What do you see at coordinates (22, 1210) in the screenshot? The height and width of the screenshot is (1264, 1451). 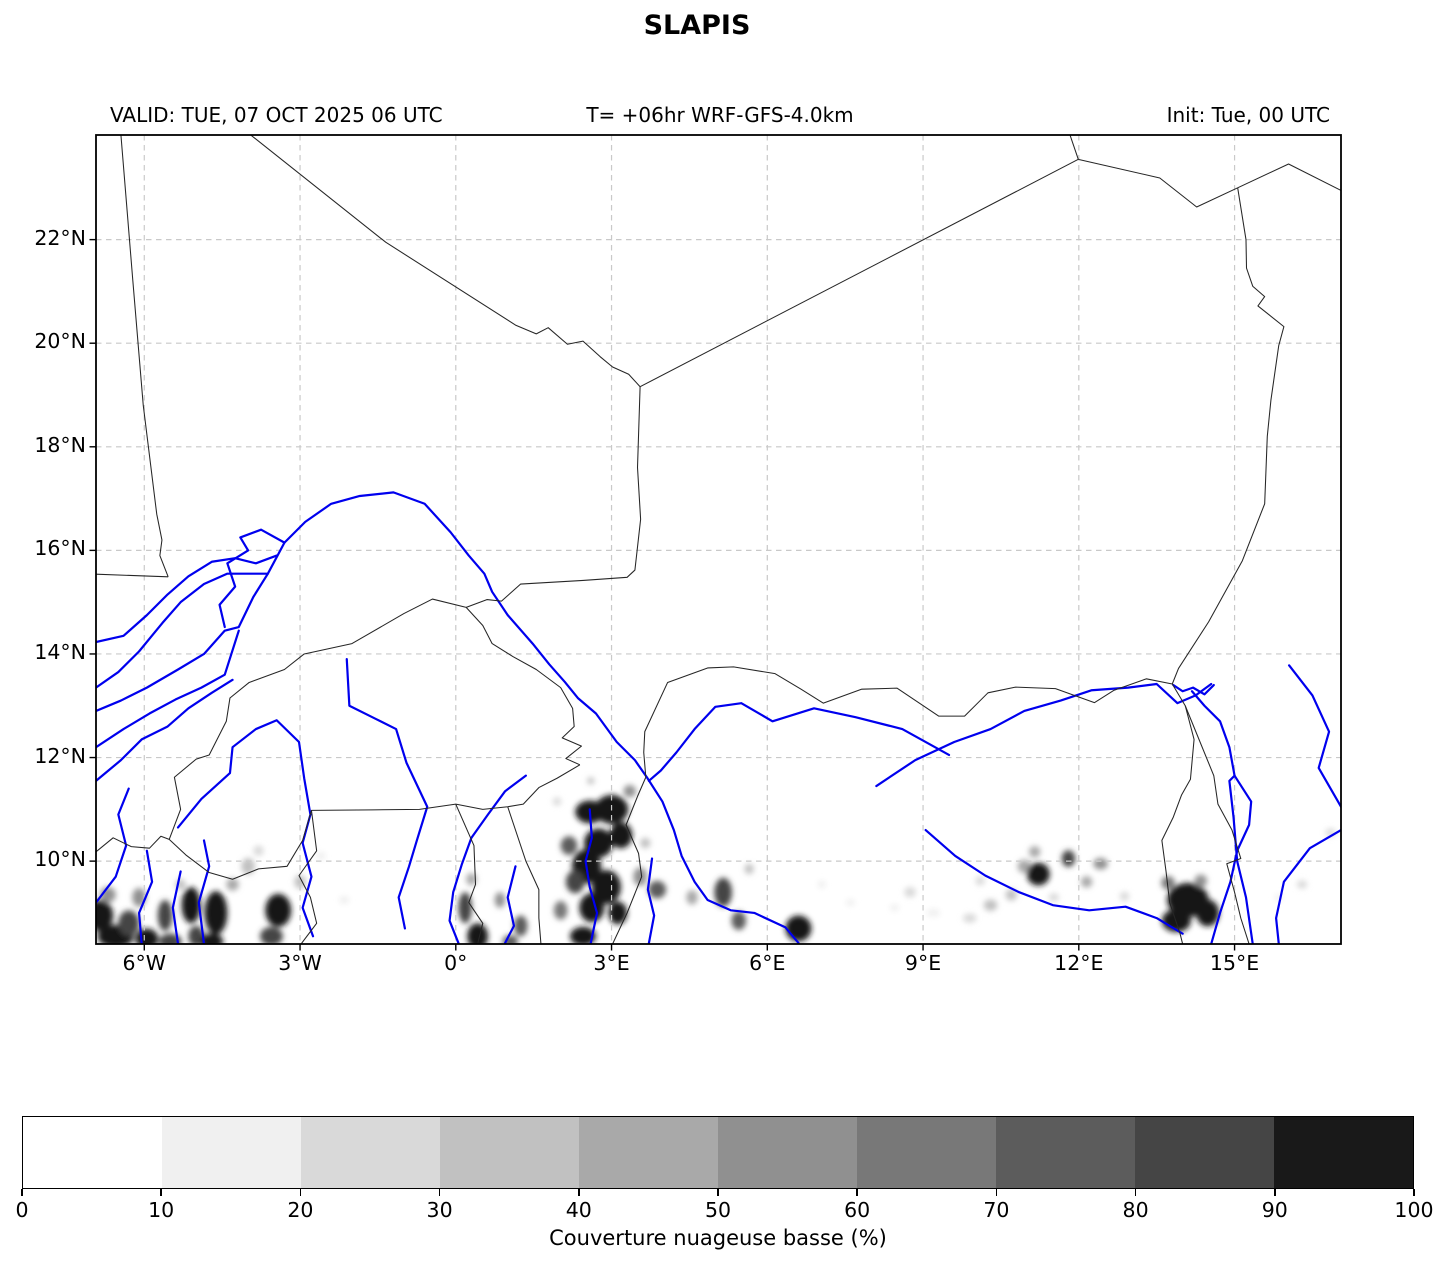 I see `colorbar-tick-label: 0` at bounding box center [22, 1210].